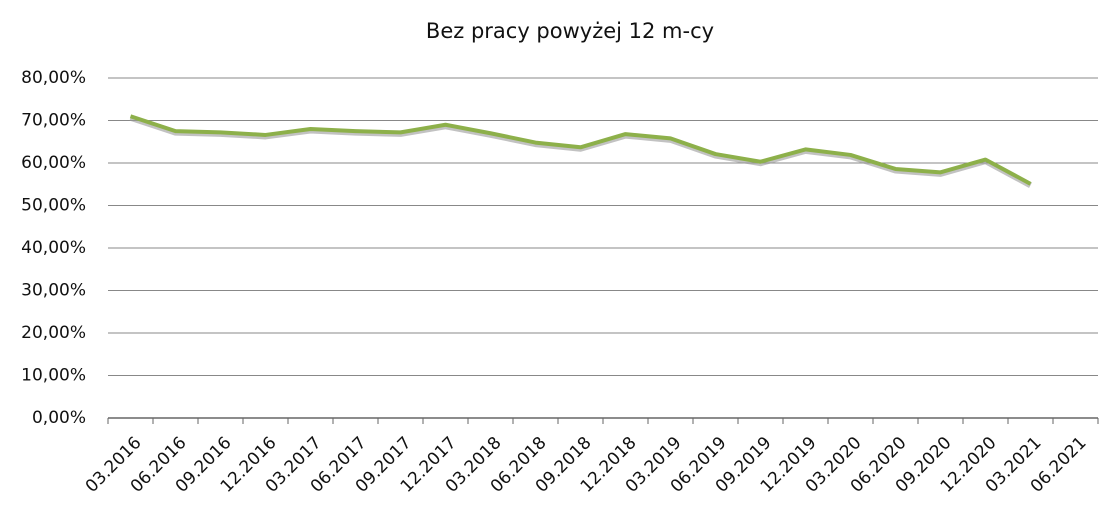 This screenshot has width=1107, height=510. Describe the element at coordinates (59, 418) in the screenshot. I see `y-tick-label: 0,00%` at that location.